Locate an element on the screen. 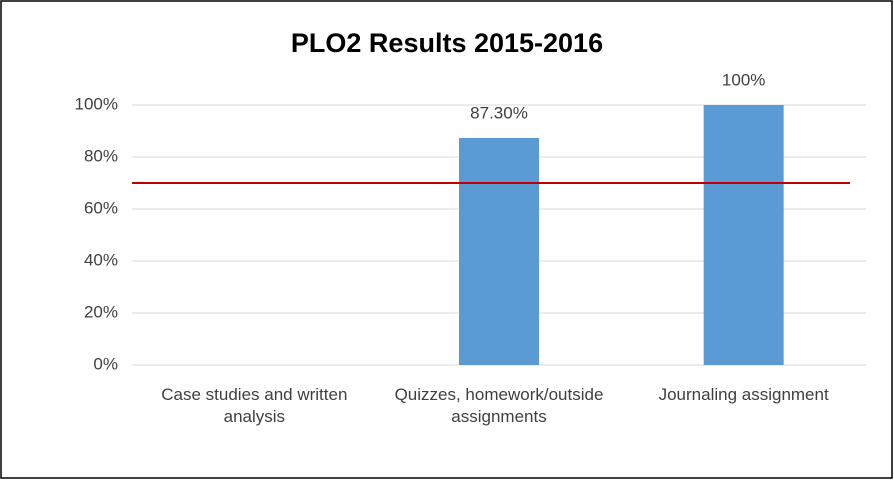 The height and width of the screenshot is (480, 894). chart-title: PLO2 Results 2015-2016 is located at coordinates (447, 43).